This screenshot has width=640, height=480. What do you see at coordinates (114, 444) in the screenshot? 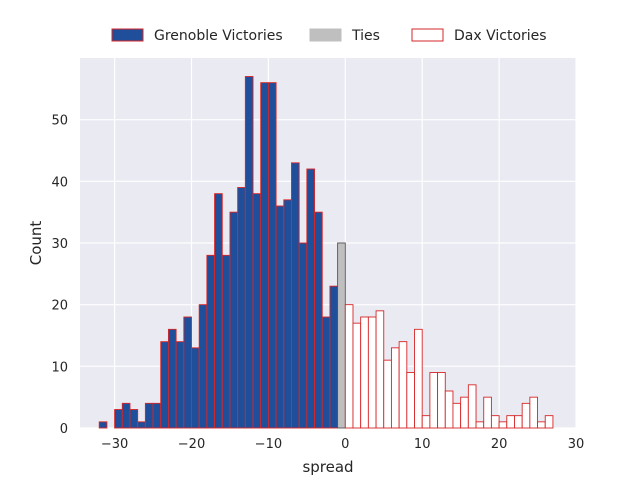
I see `x-tick-label: −30` at bounding box center [114, 444].